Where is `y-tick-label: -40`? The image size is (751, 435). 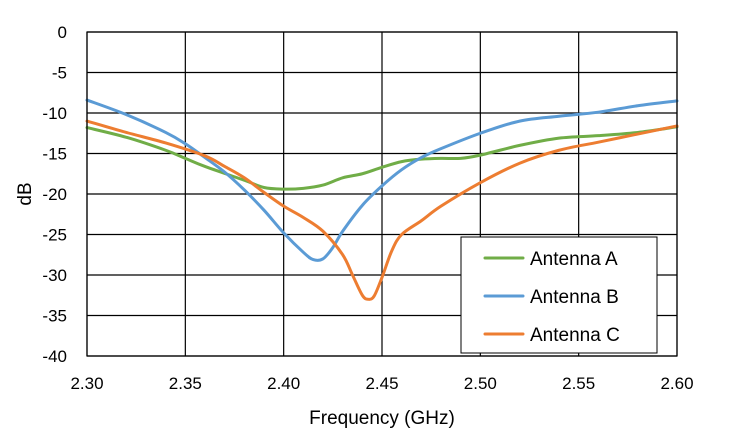 y-tick-label: -40 is located at coordinates (54, 356).